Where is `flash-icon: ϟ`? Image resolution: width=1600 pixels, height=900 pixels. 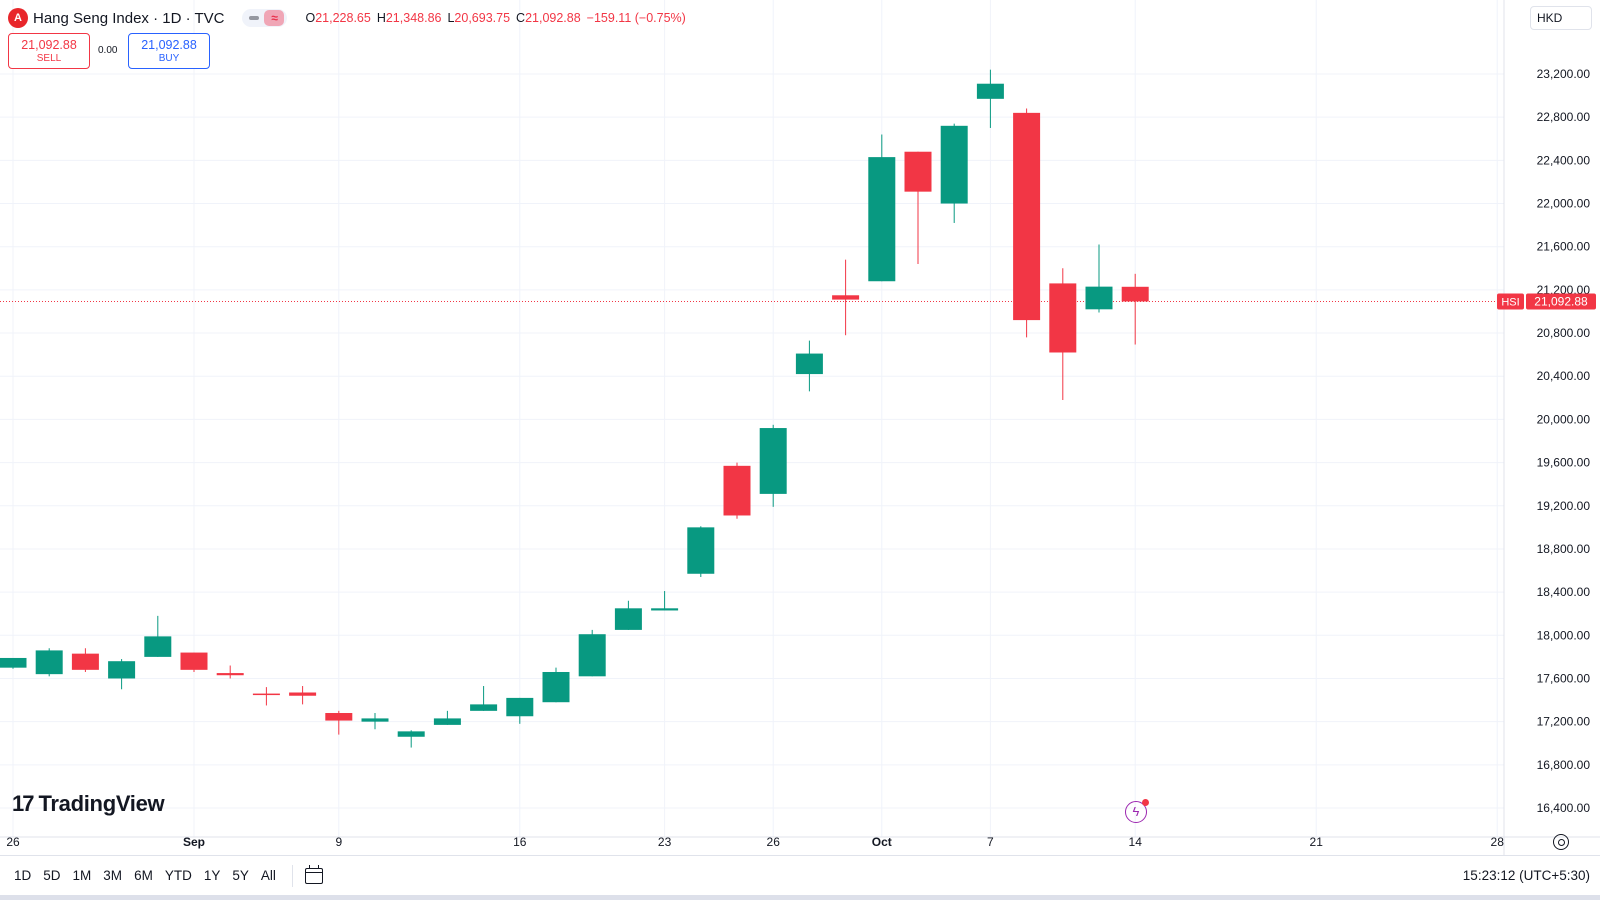 flash-icon: ϟ is located at coordinates (1137, 811).